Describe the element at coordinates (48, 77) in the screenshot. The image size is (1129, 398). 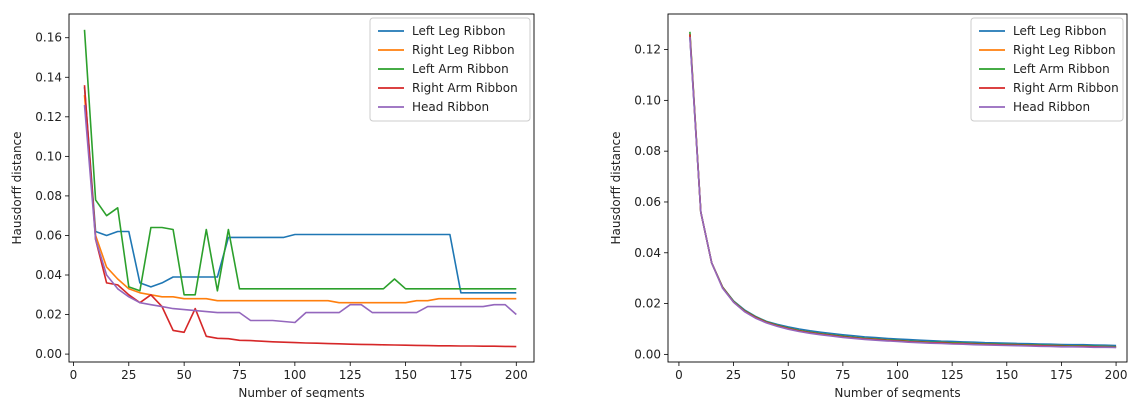
I see `y-tick-label: 0.14` at that location.